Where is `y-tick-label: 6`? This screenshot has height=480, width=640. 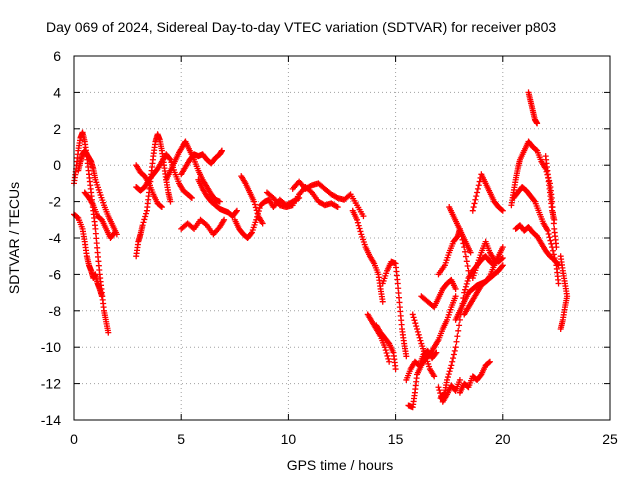 y-tick-label: 6 is located at coordinates (57, 56).